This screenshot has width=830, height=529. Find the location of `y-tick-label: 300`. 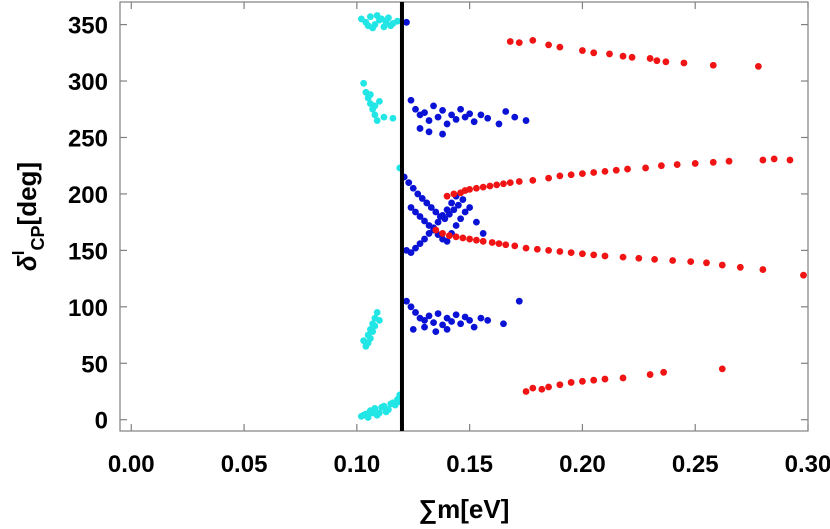

y-tick-label: 300 is located at coordinates (88, 82).